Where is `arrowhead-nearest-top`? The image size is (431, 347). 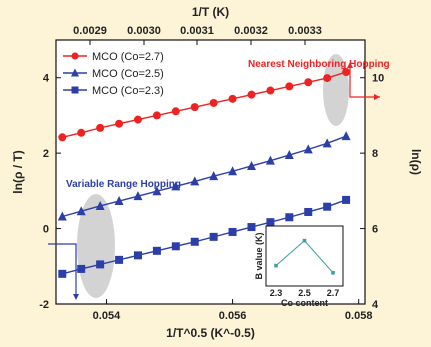
arrowhead-nearest-top is located at coordinates (350, 65).